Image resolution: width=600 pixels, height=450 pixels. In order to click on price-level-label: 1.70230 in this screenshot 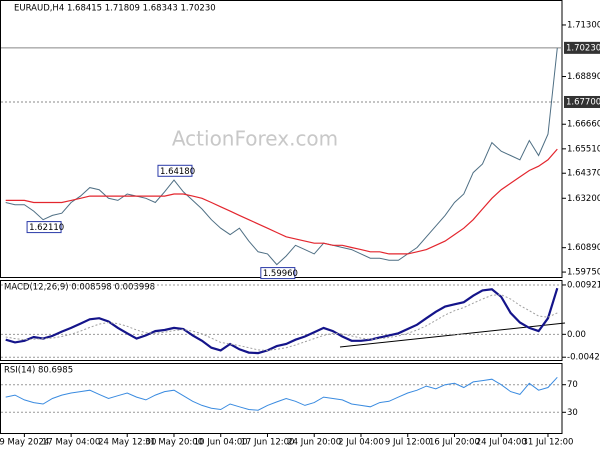, I will do `click(583, 48)`.